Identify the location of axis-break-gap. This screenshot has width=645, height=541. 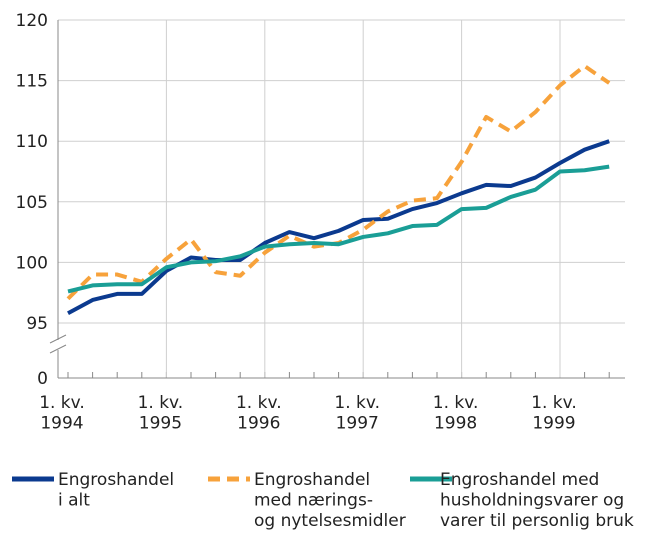
(58, 345).